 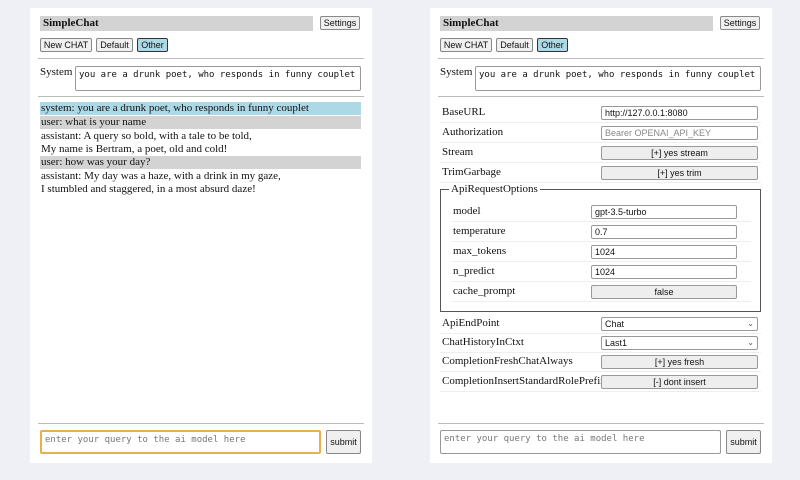 What do you see at coordinates (615, 324) in the screenshot?
I see `selected-value: Chat` at bounding box center [615, 324].